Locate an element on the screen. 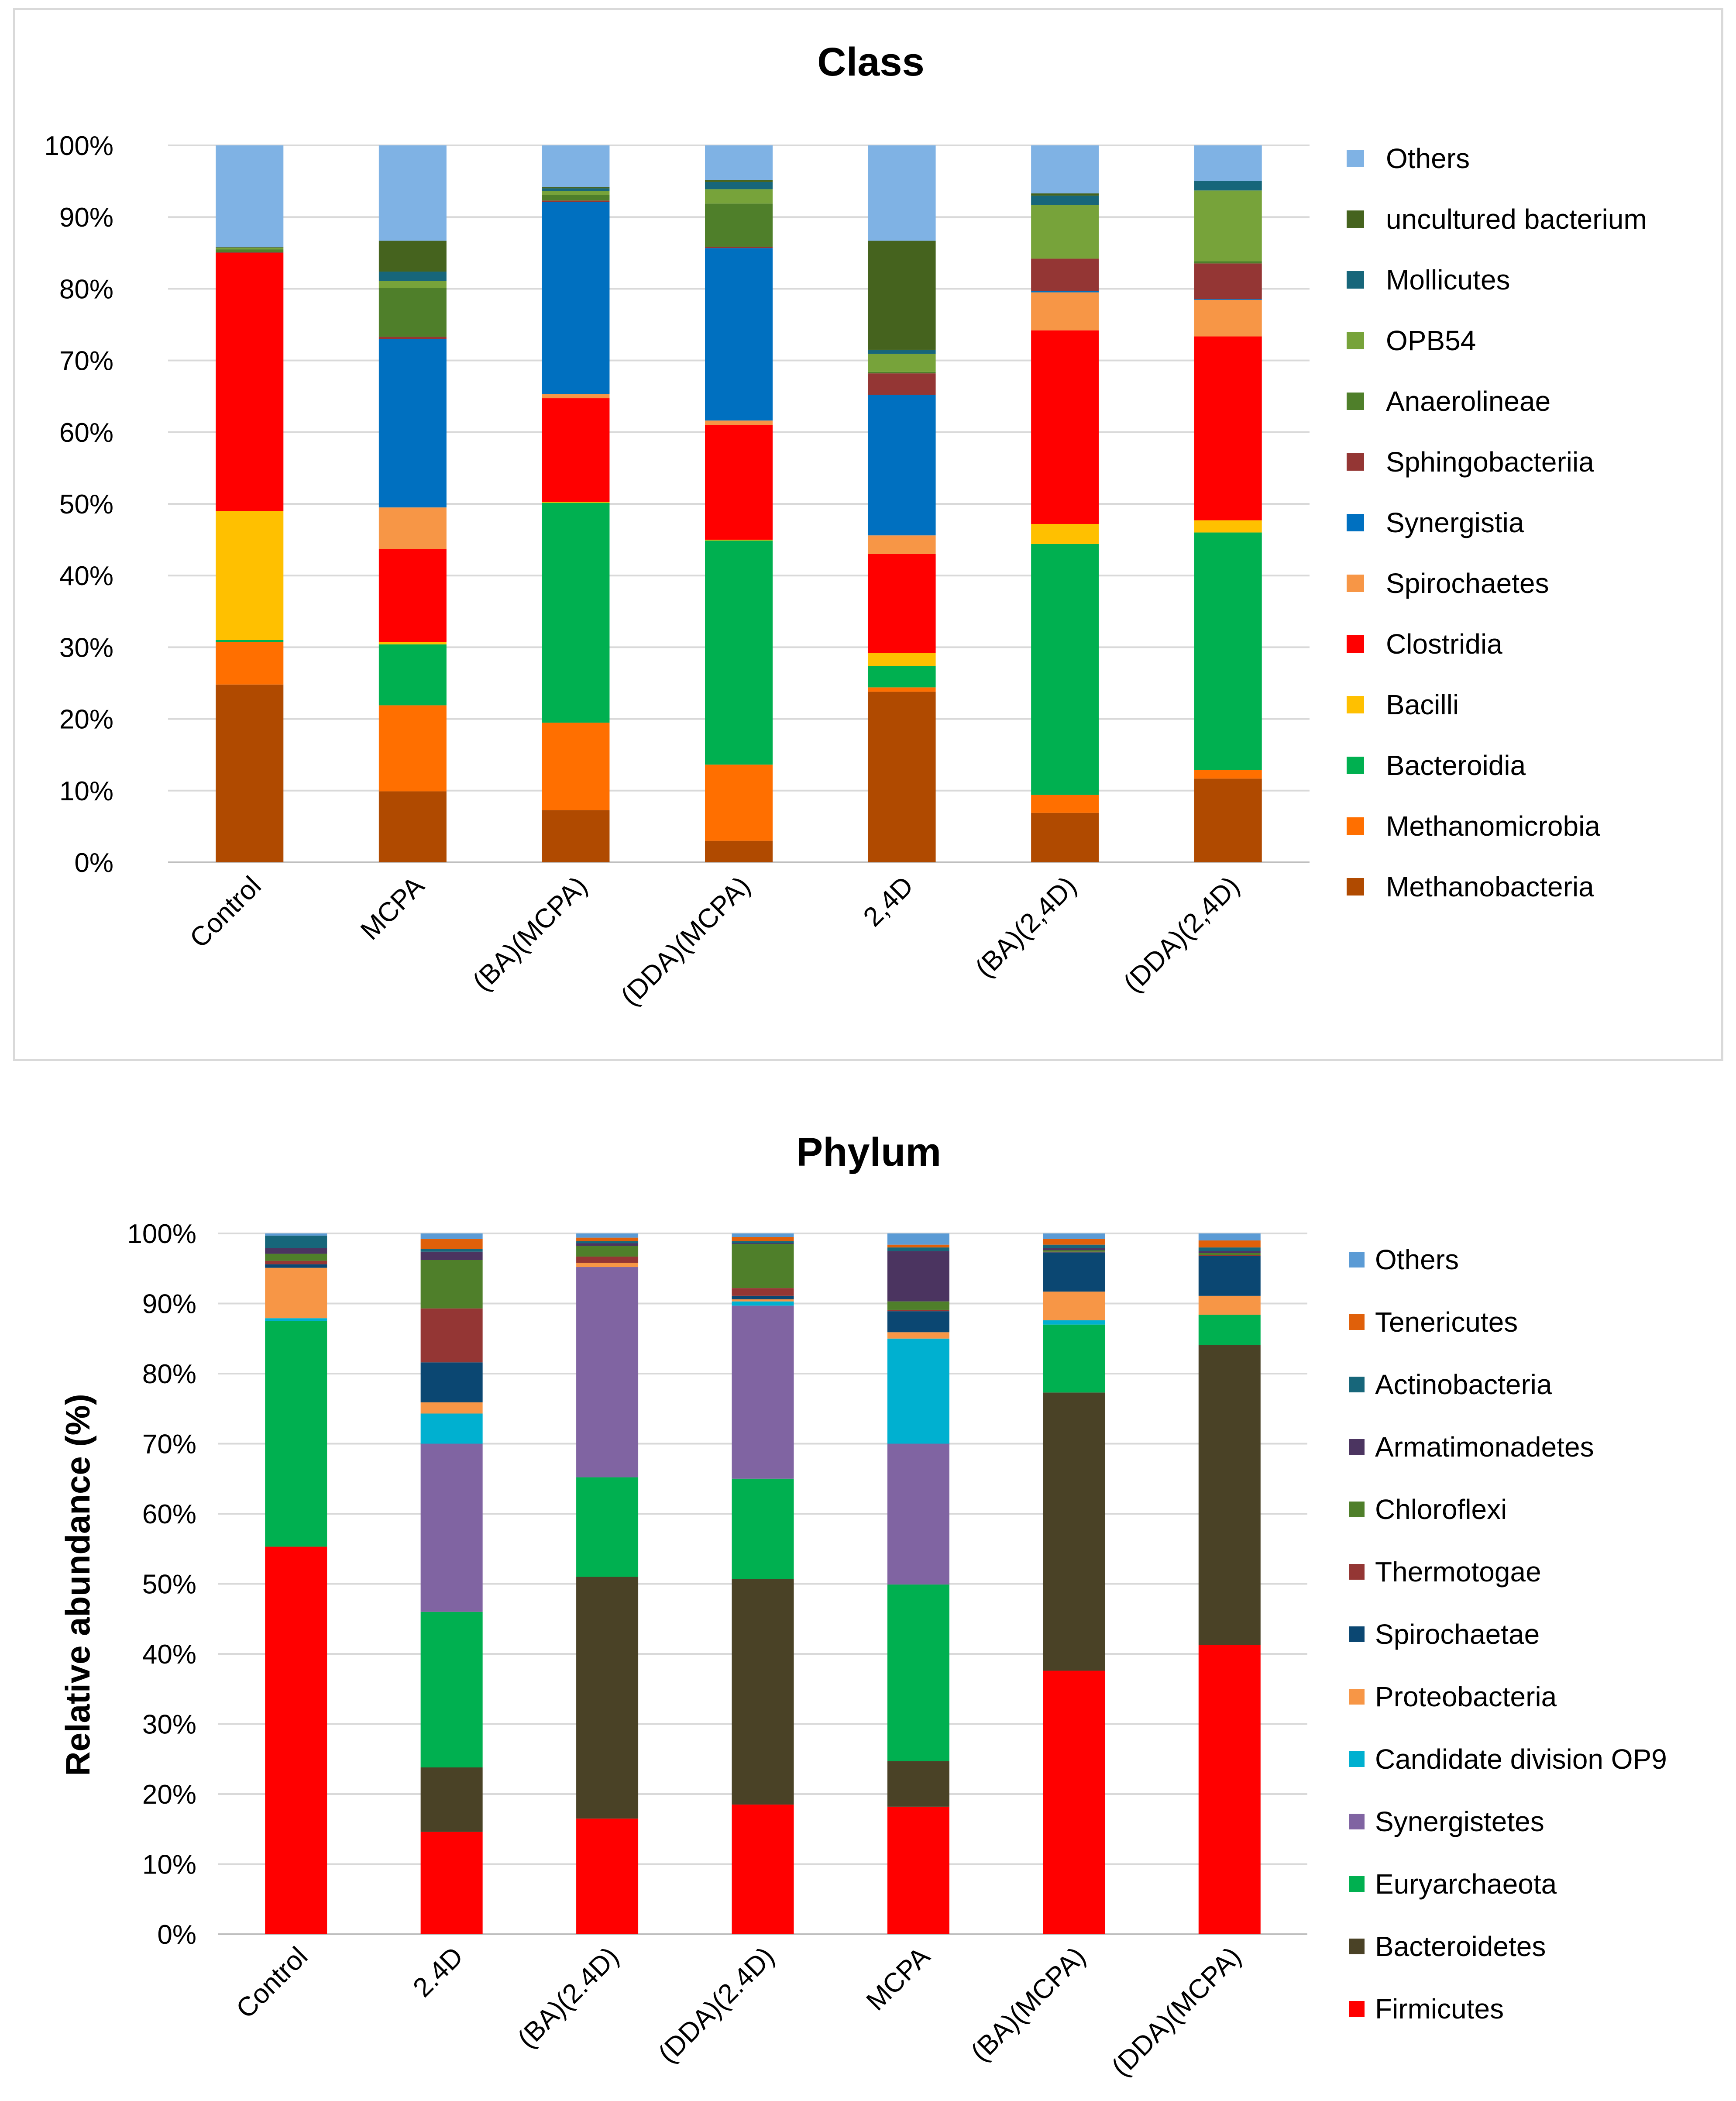 Image resolution: width=1736 pixels, height=2101 pixels. class-category-label: (BA)(MCPA) is located at coordinates (530, 934).